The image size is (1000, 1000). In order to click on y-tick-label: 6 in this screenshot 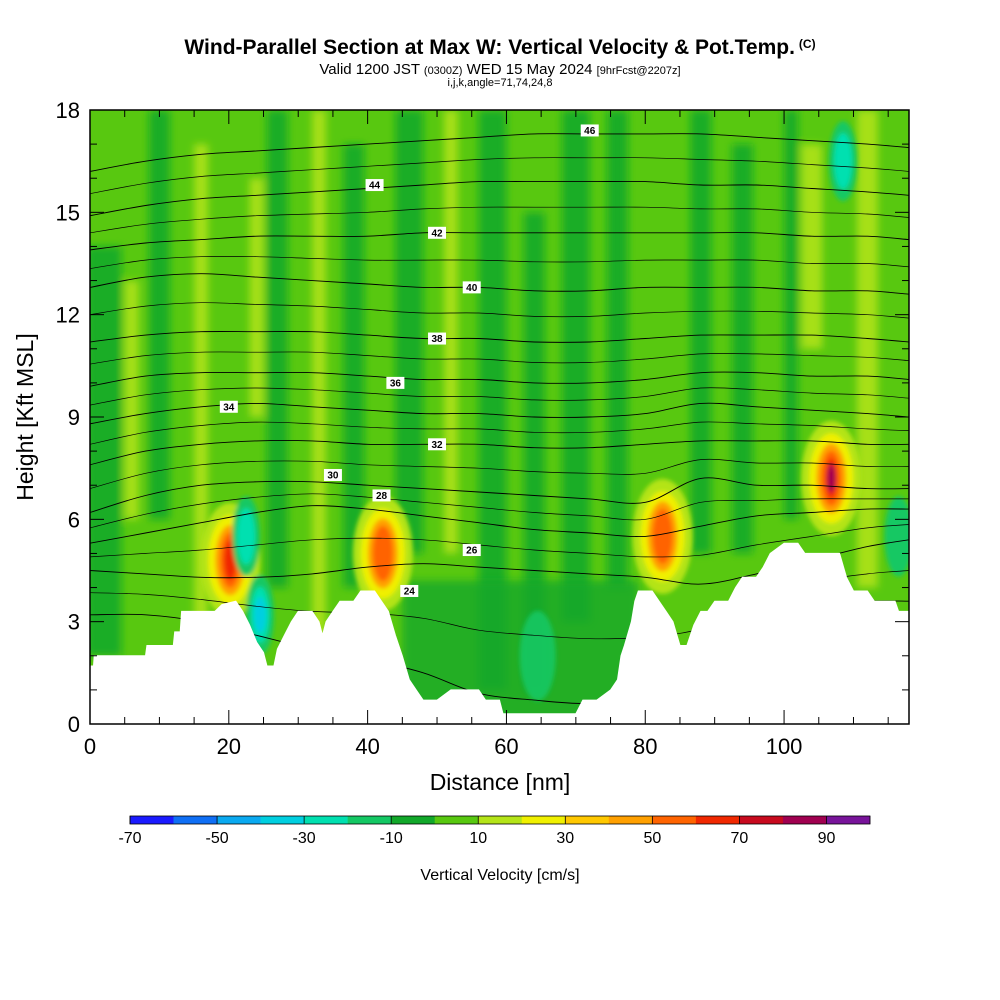, I will do `click(74, 519)`.